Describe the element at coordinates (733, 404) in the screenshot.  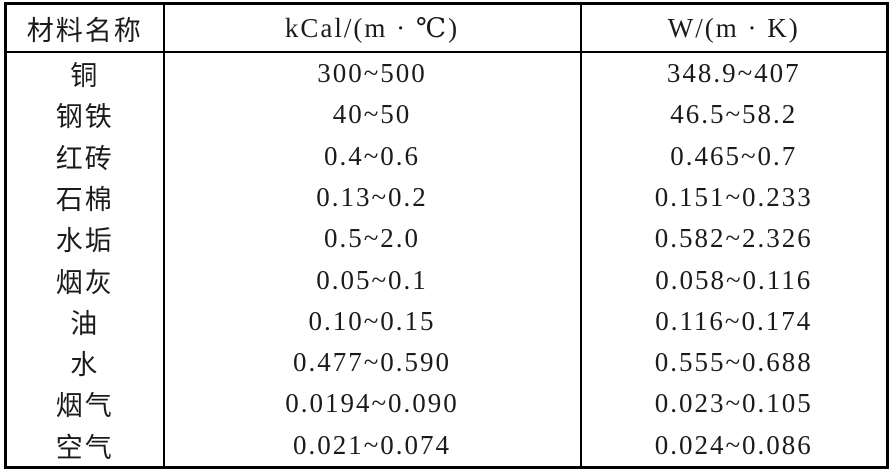
I see `cell-watt-value: 0.023~0.105` at that location.